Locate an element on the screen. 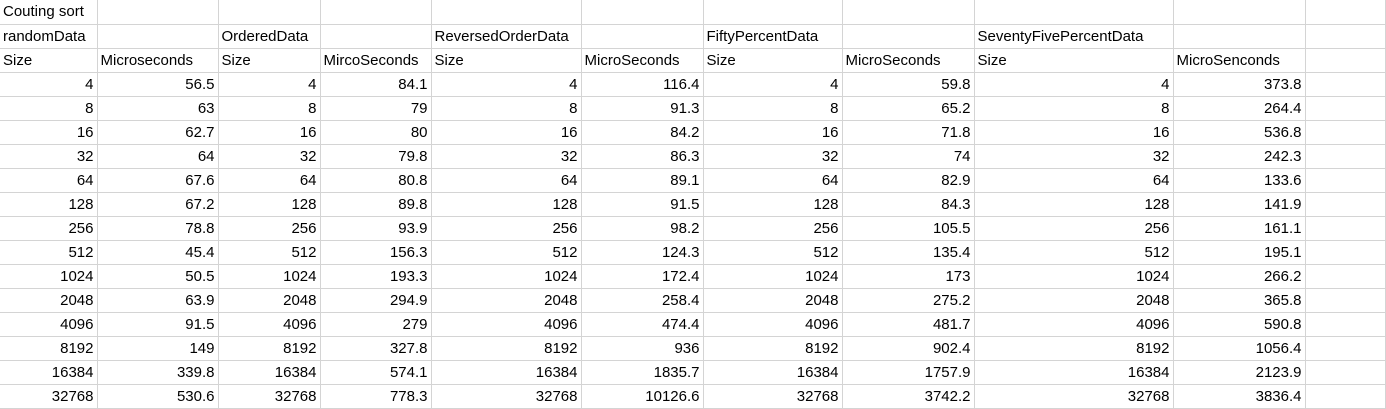  data-cell: 16 is located at coordinates (506, 132).